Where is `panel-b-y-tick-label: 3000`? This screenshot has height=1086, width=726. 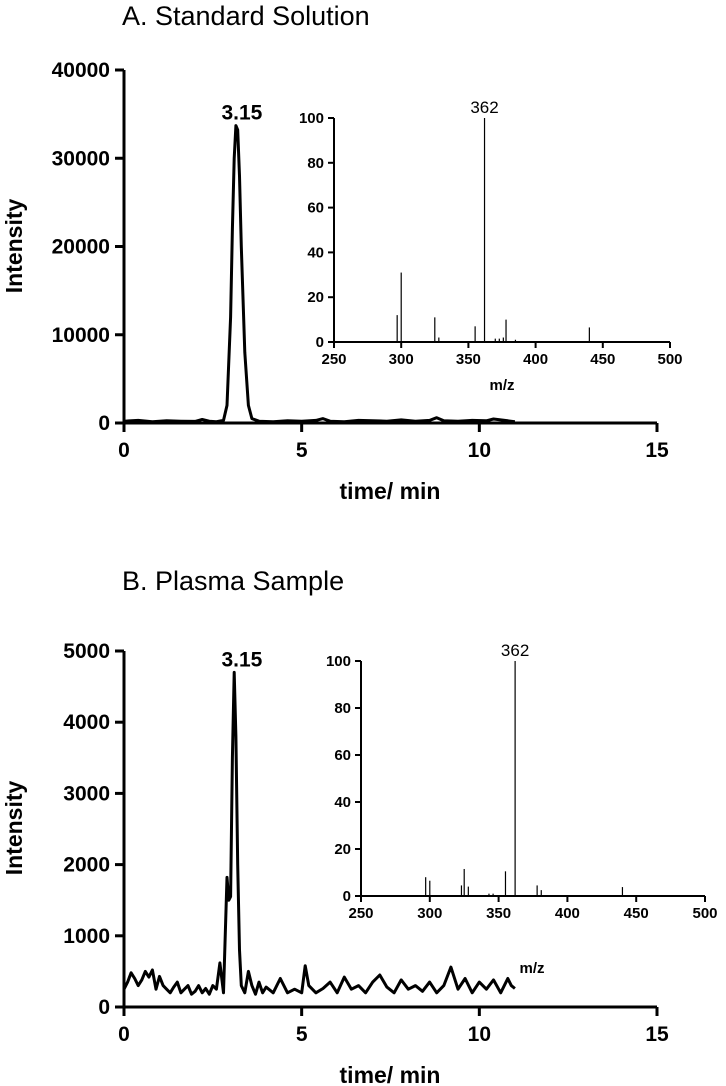 panel-b-y-tick-label: 3000 is located at coordinates (86, 793).